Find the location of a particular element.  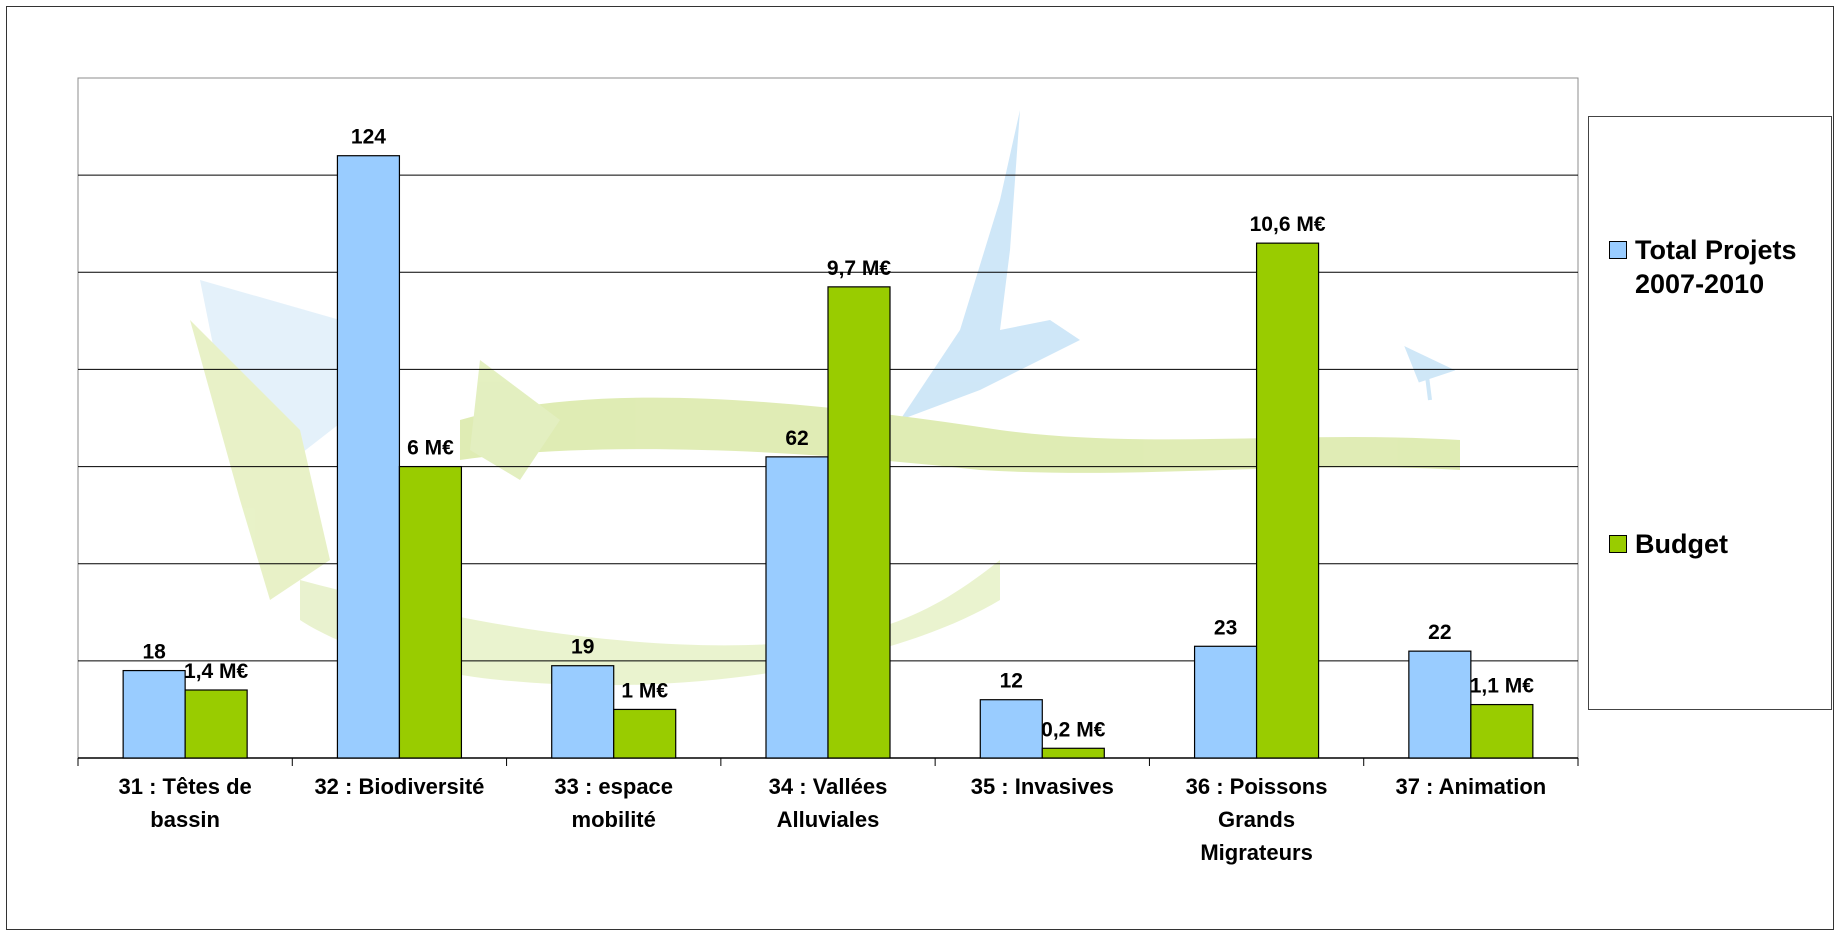

legend-swatch-total-projets is located at coordinates (1618, 250).